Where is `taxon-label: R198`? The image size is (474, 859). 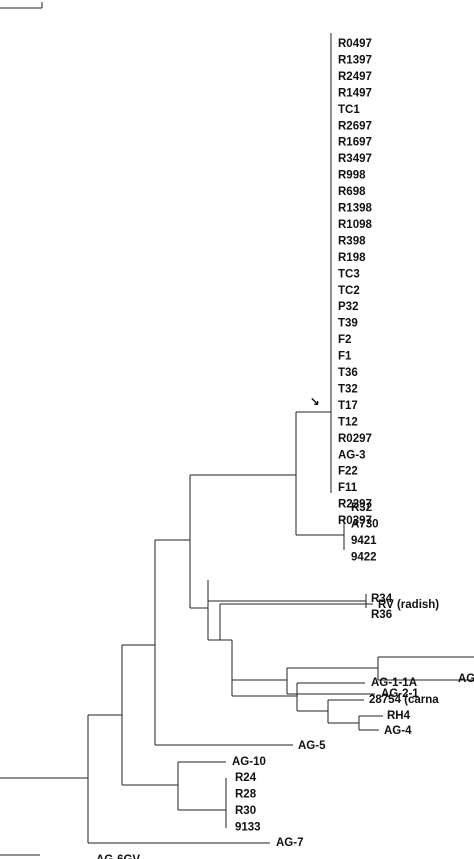 taxon-label: R198 is located at coordinates (352, 258).